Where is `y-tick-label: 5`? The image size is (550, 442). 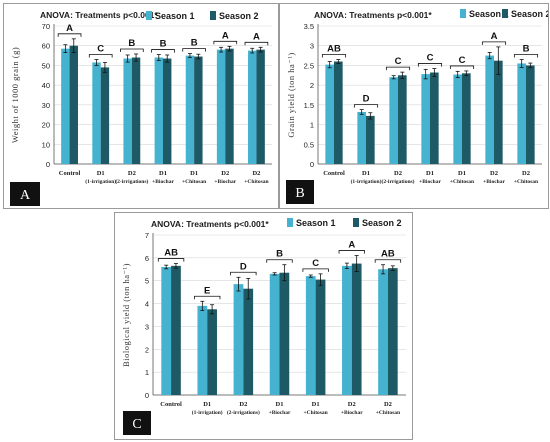 y-tick-label: 5 is located at coordinates (147, 281).